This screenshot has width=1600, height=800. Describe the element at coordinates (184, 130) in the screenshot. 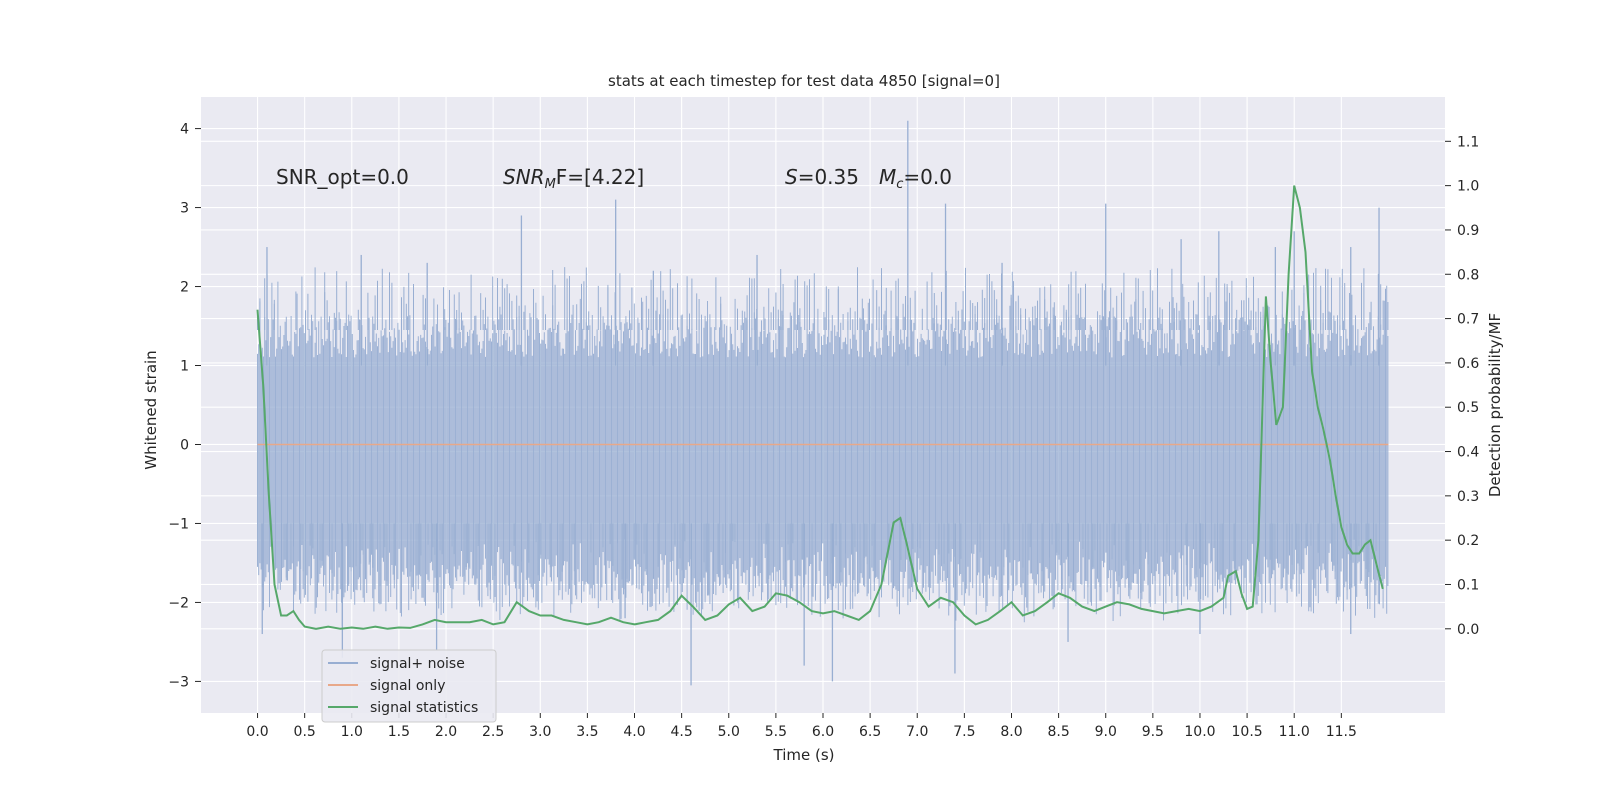

I see `y-tick-label: 4` at that location.